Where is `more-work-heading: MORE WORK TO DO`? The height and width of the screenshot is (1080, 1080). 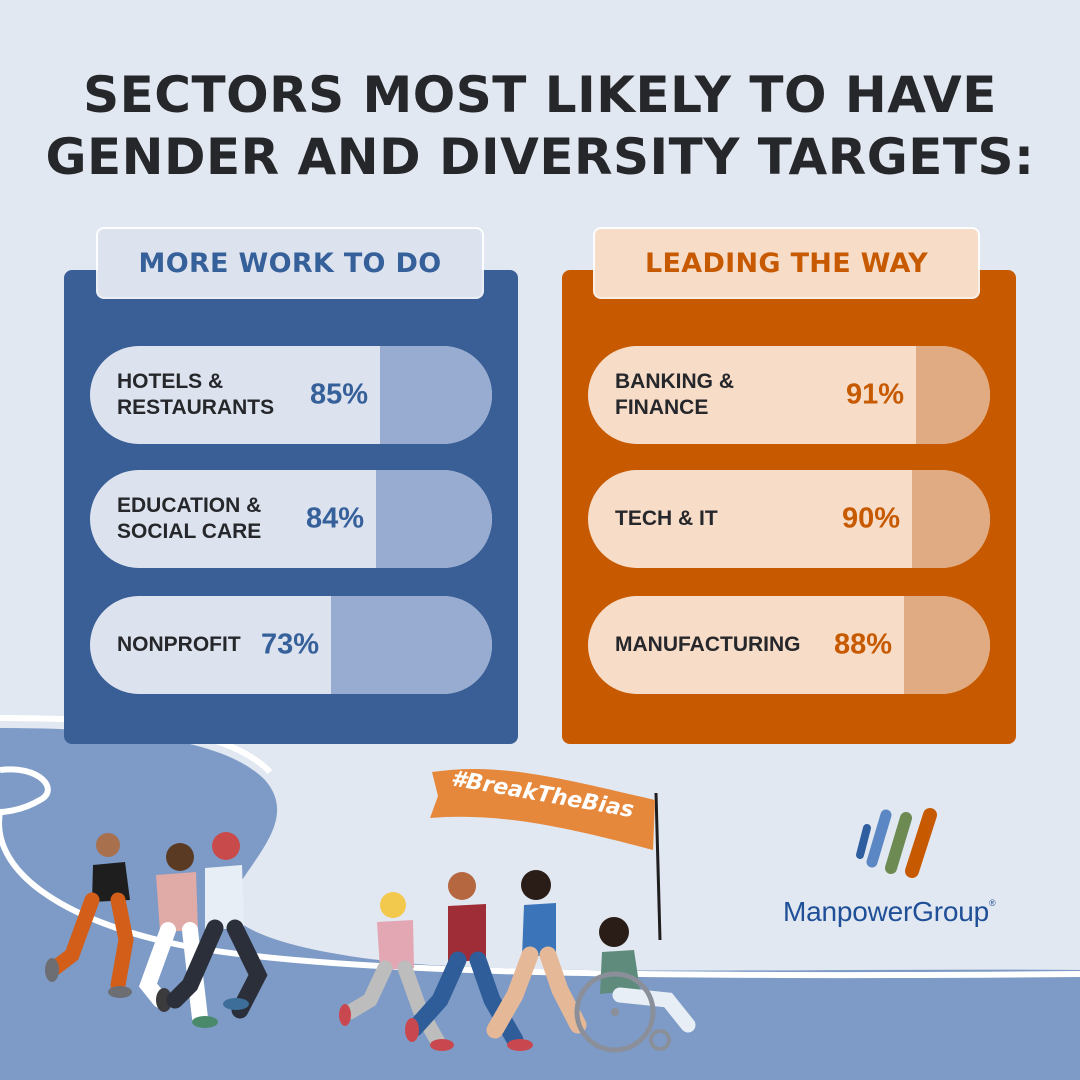 more-work-heading: MORE WORK TO DO is located at coordinates (290, 263).